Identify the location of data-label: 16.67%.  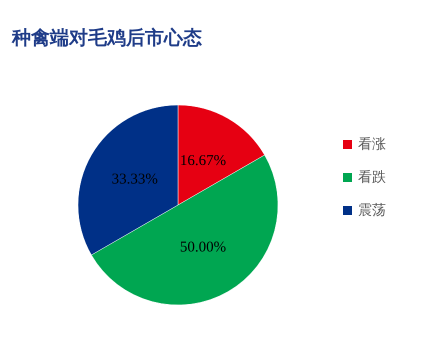
(203, 161).